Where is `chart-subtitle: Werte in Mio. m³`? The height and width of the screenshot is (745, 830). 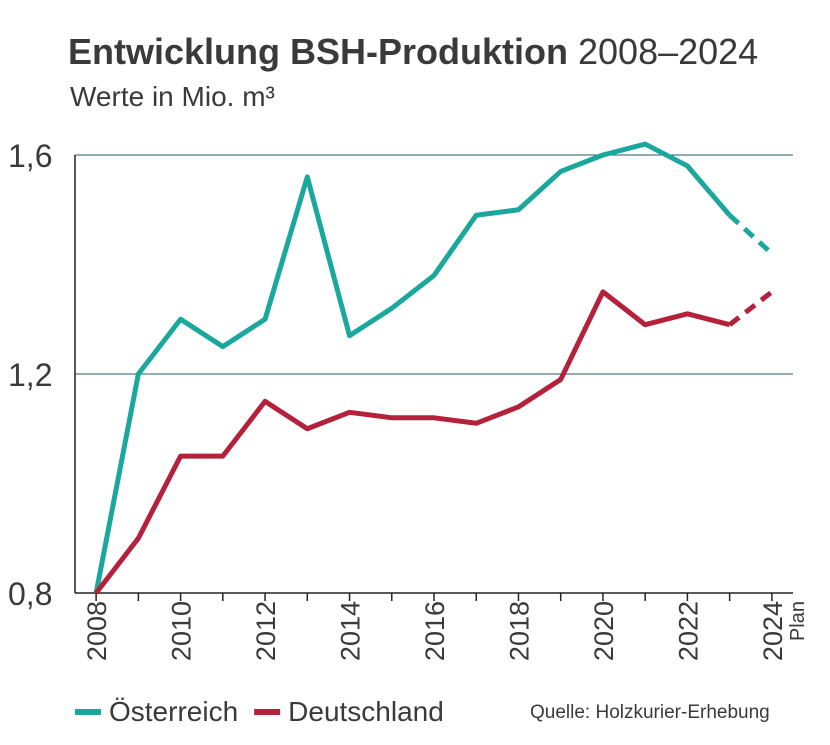 chart-subtitle: Werte in Mio. m³ is located at coordinates (172, 96).